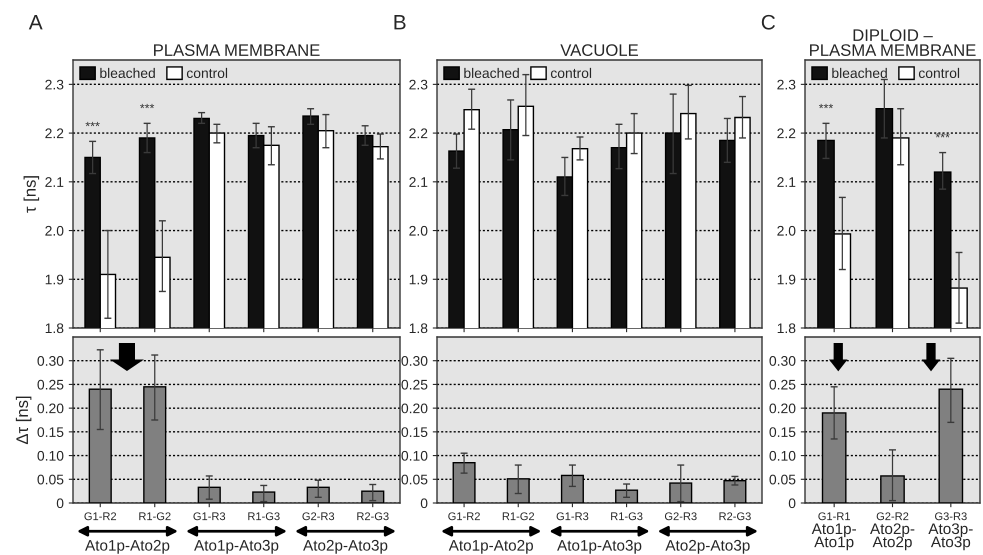 Image resolution: width=983 pixels, height=555 pixels. What do you see at coordinates (24, 420) in the screenshot?
I see `y-axis-title: Δτ [ns]` at bounding box center [24, 420].